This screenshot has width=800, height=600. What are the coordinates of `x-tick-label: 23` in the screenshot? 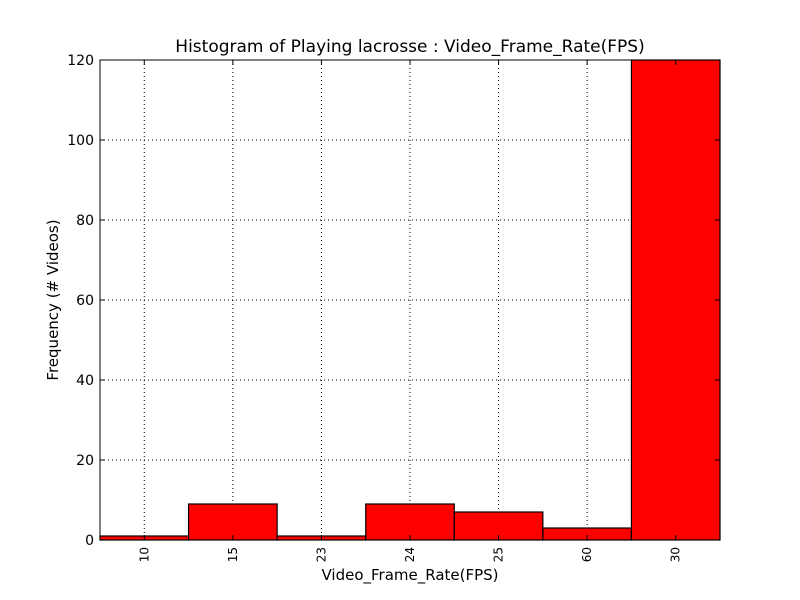 It's located at (321, 554).